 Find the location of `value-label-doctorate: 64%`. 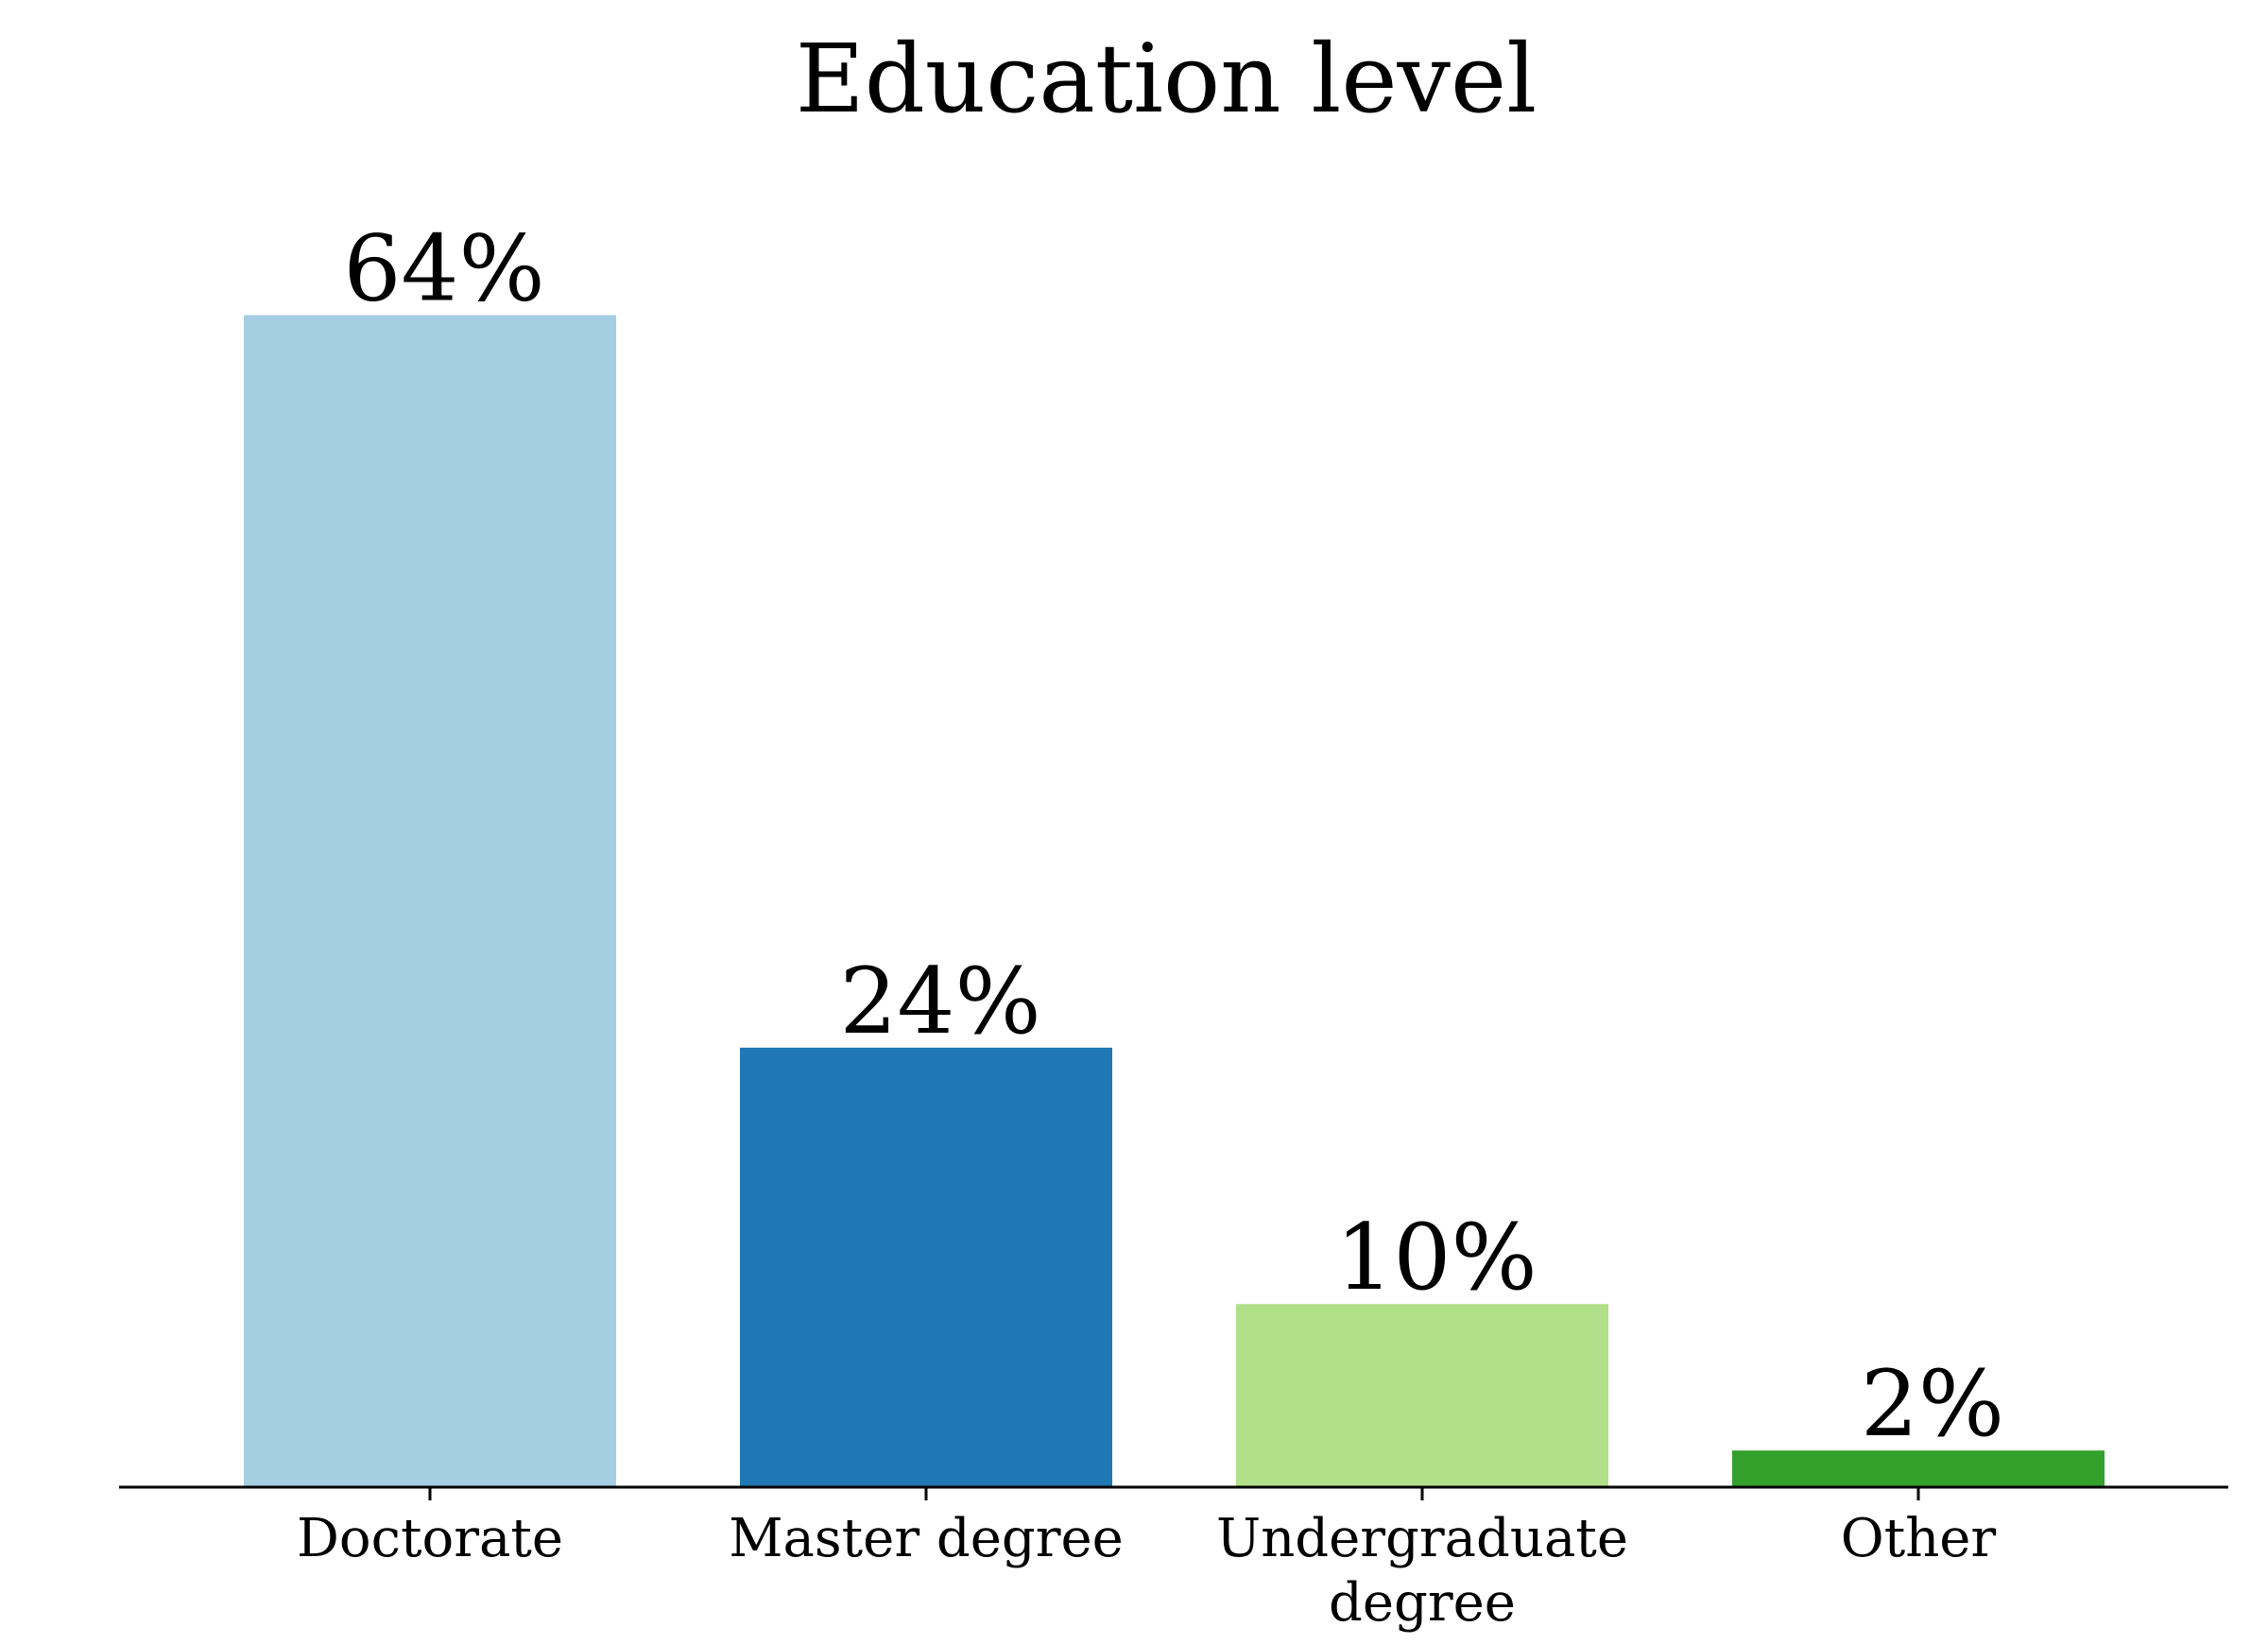

value-label-doctorate: 64% is located at coordinates (443, 269).